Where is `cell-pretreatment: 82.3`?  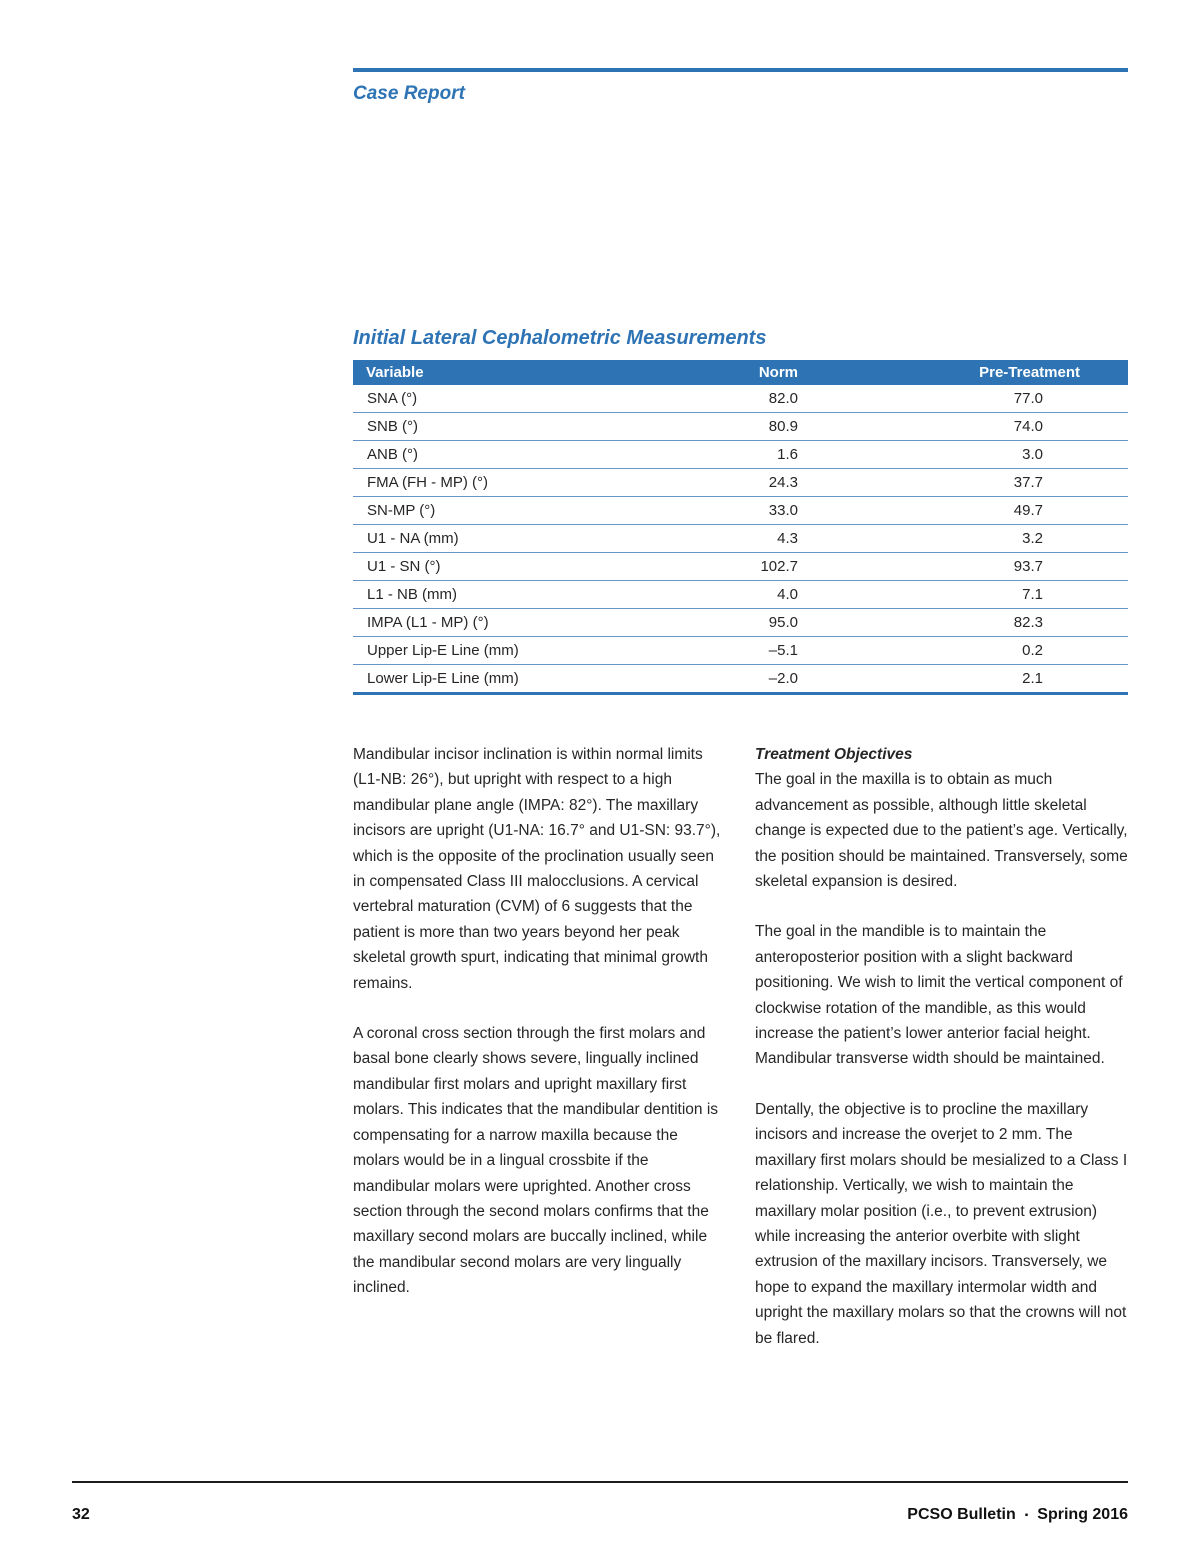
cell-pretreatment: 82.3 is located at coordinates (969, 622).